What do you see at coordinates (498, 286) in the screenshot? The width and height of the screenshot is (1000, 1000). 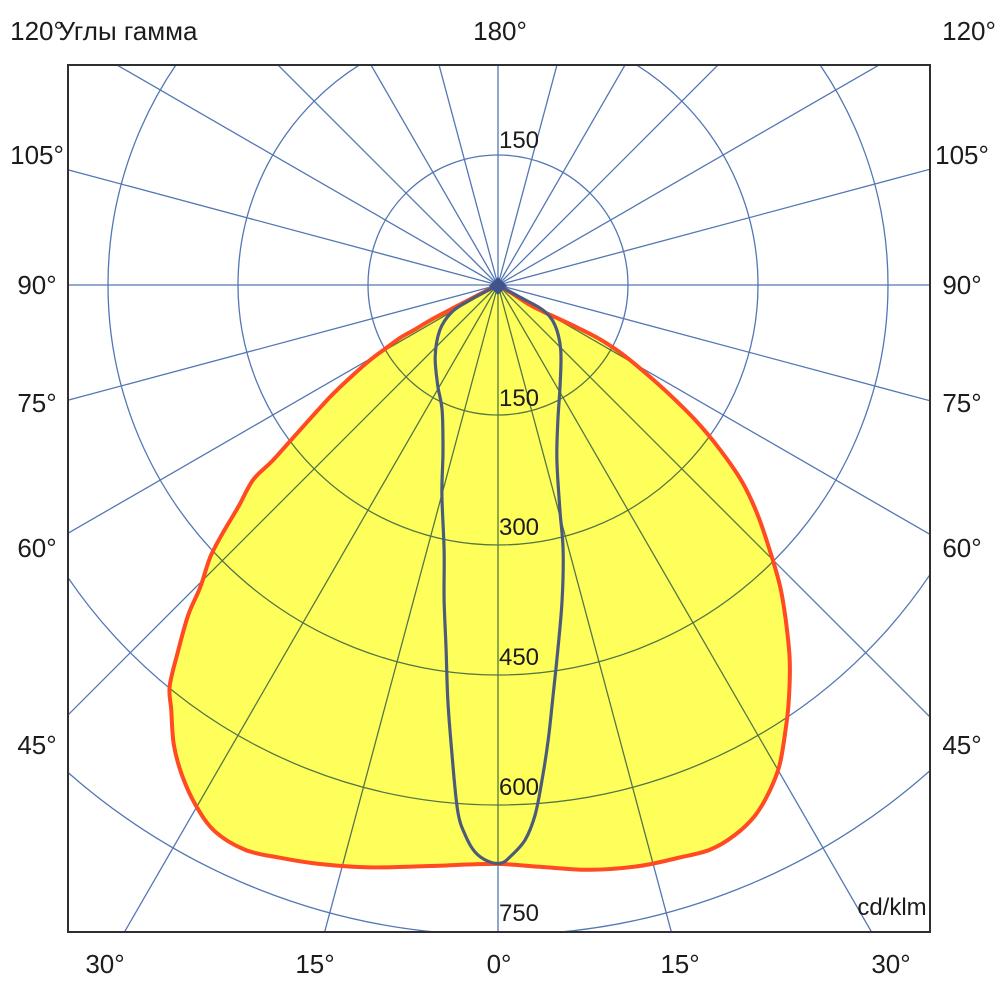 I see `center-marker` at bounding box center [498, 286].